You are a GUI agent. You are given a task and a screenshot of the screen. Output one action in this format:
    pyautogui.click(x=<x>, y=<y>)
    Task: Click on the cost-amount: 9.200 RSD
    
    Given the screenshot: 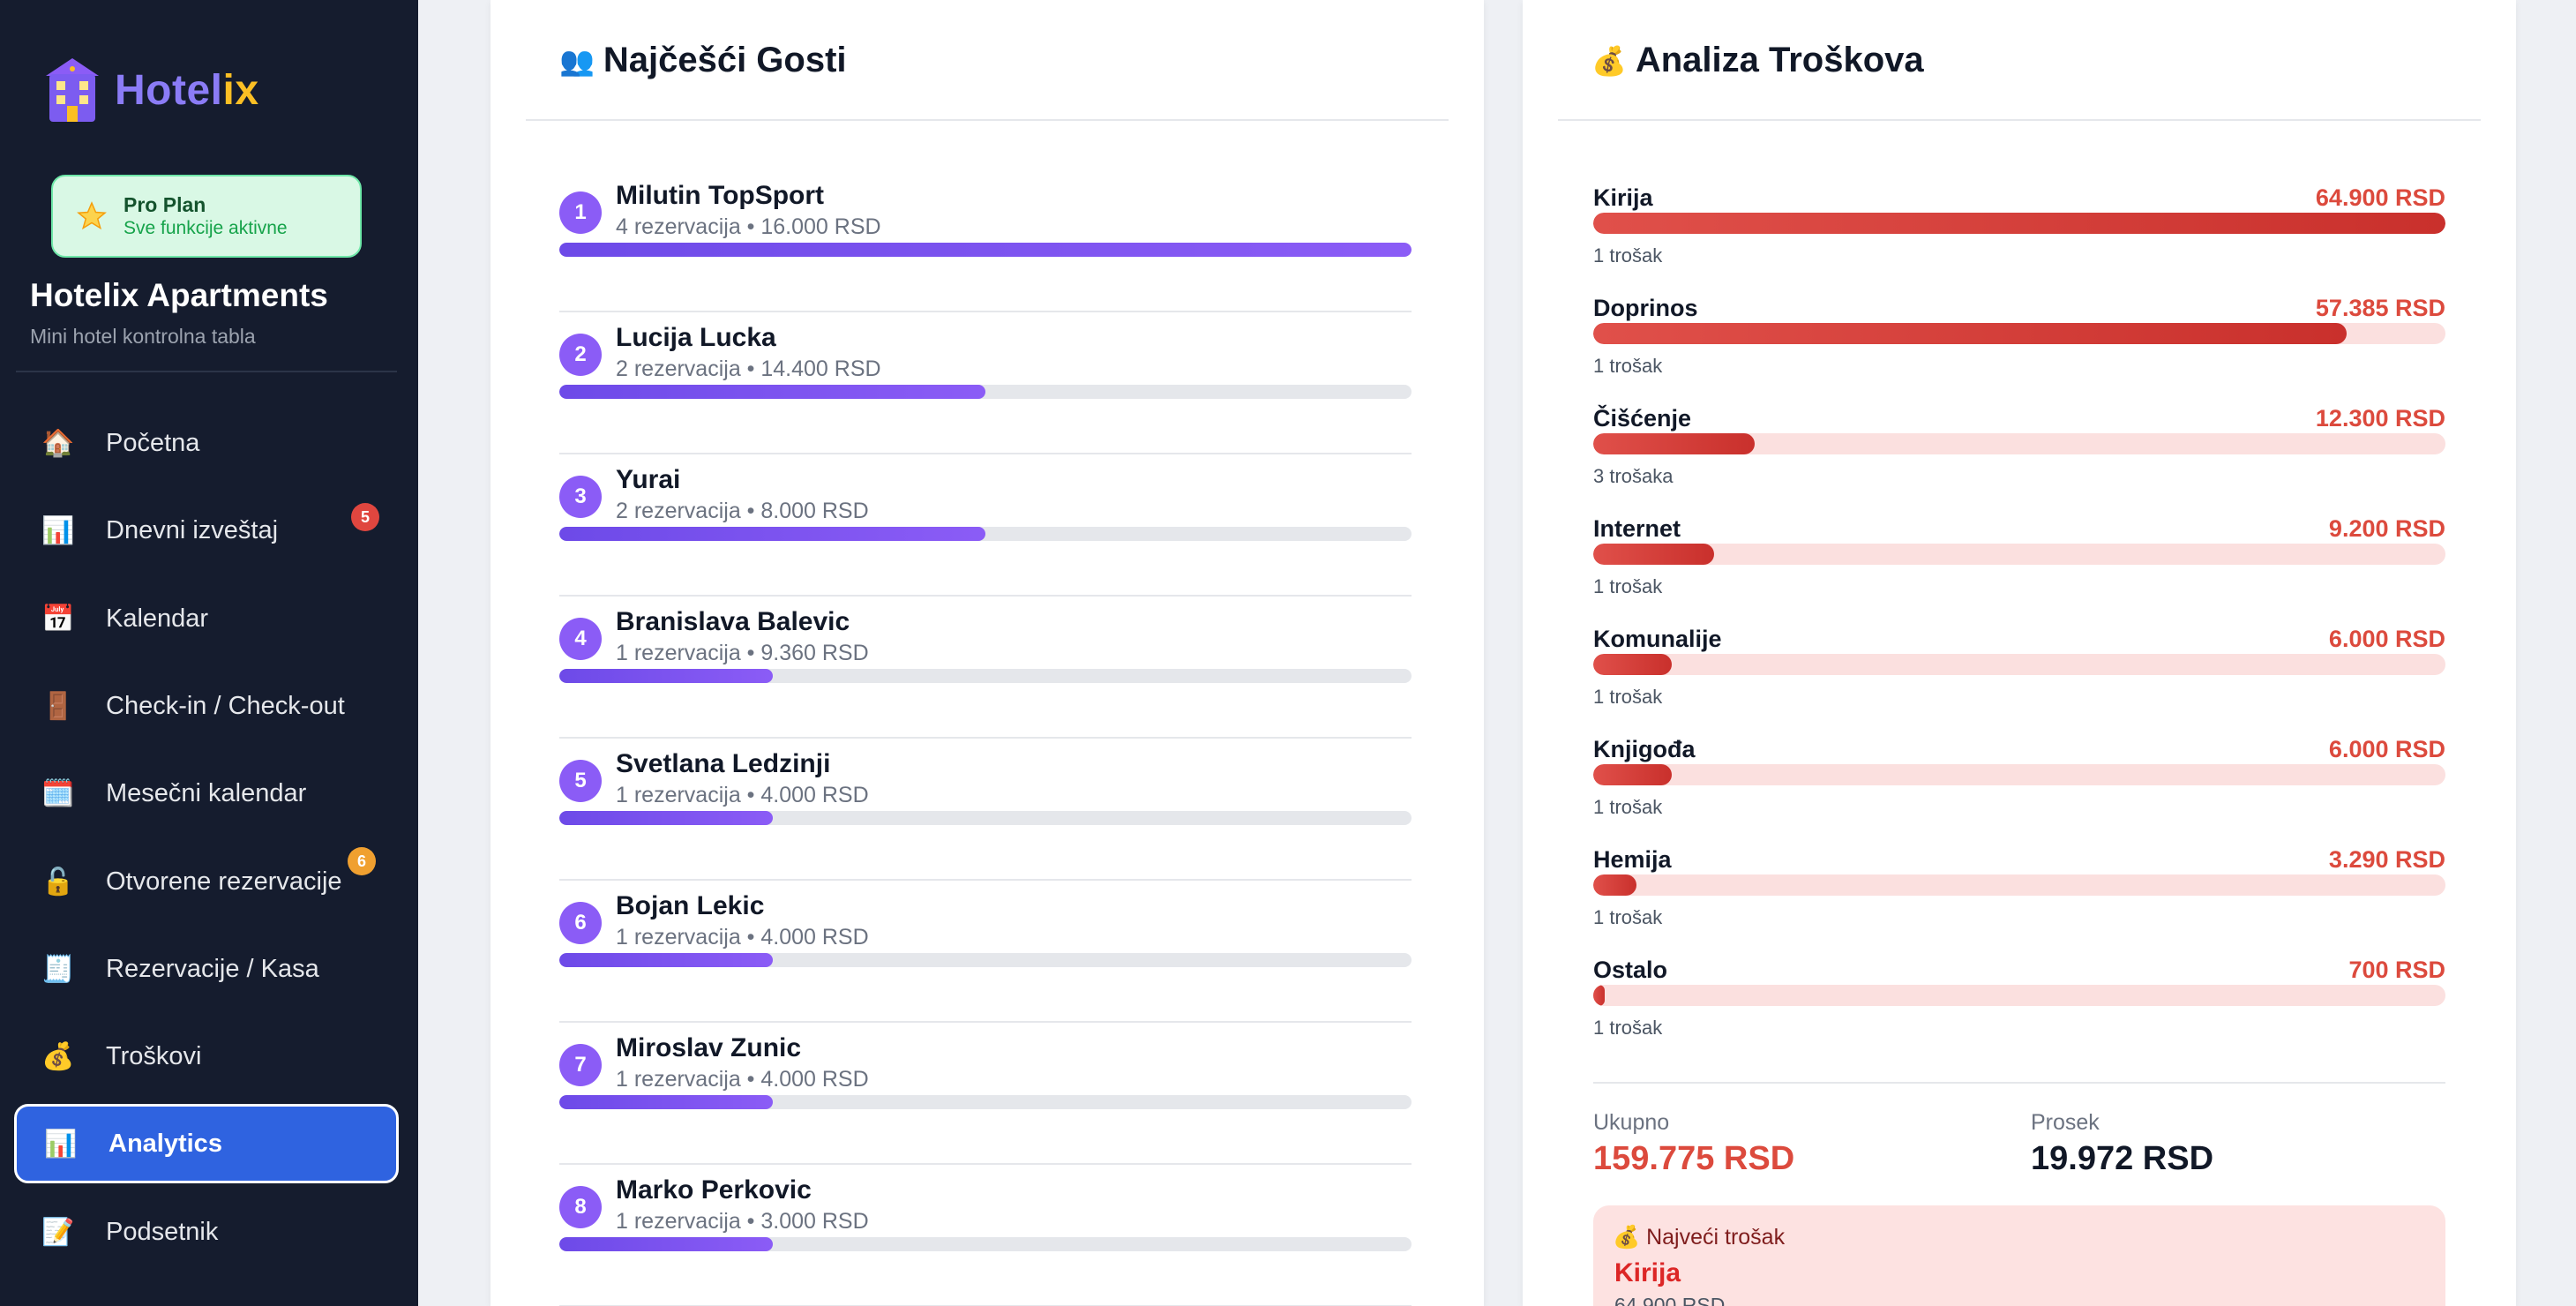 What is the action you would take?
    pyautogui.click(x=2387, y=529)
    